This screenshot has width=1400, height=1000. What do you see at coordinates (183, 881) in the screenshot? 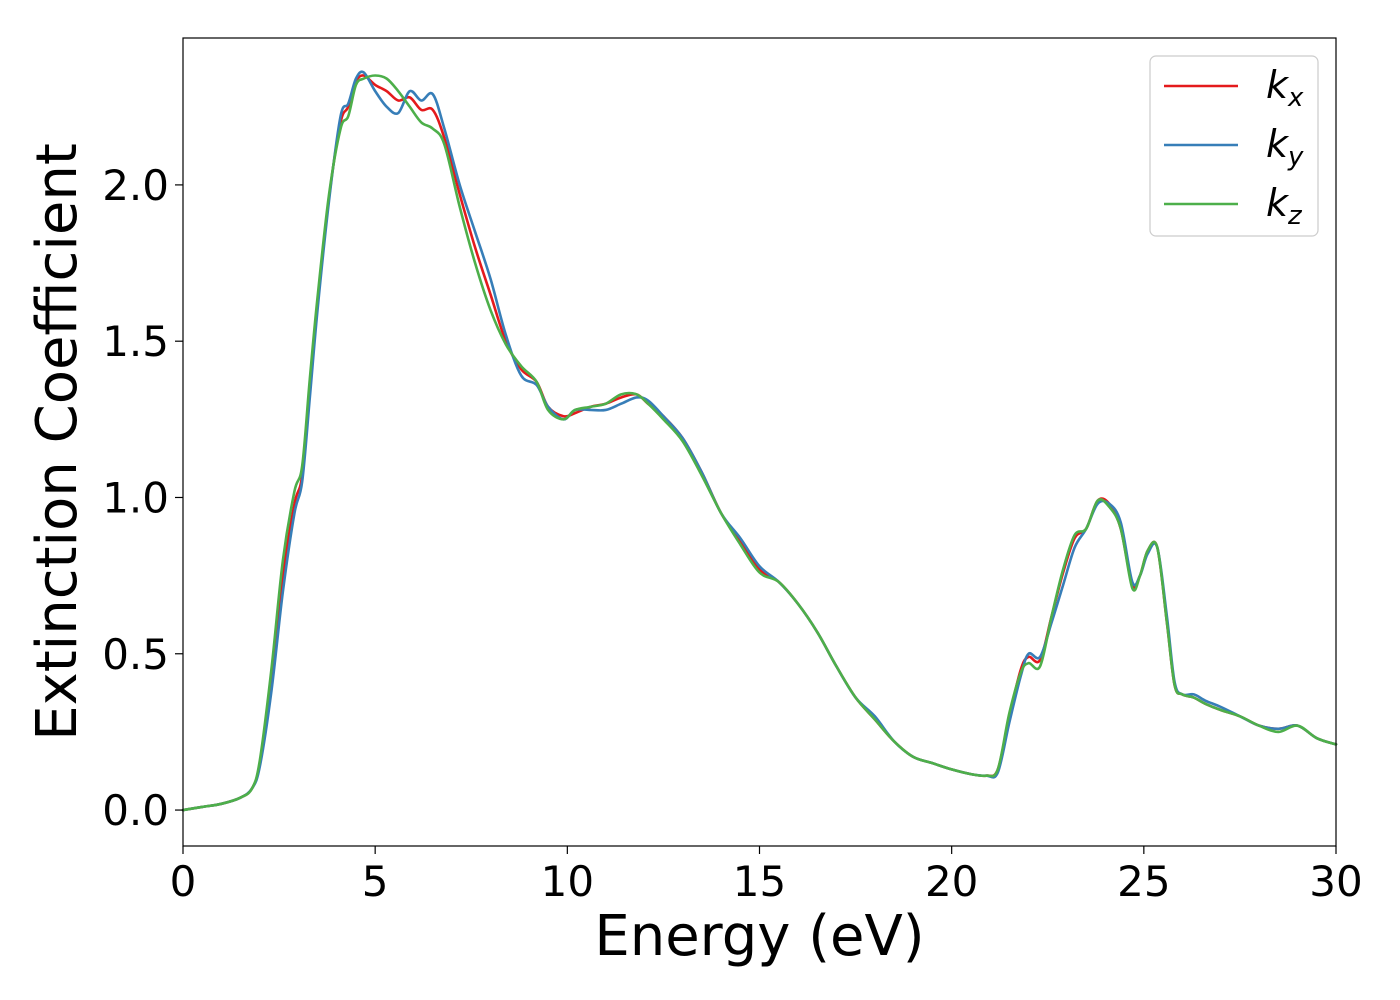
I see `x-tick-label: 0` at bounding box center [183, 881].